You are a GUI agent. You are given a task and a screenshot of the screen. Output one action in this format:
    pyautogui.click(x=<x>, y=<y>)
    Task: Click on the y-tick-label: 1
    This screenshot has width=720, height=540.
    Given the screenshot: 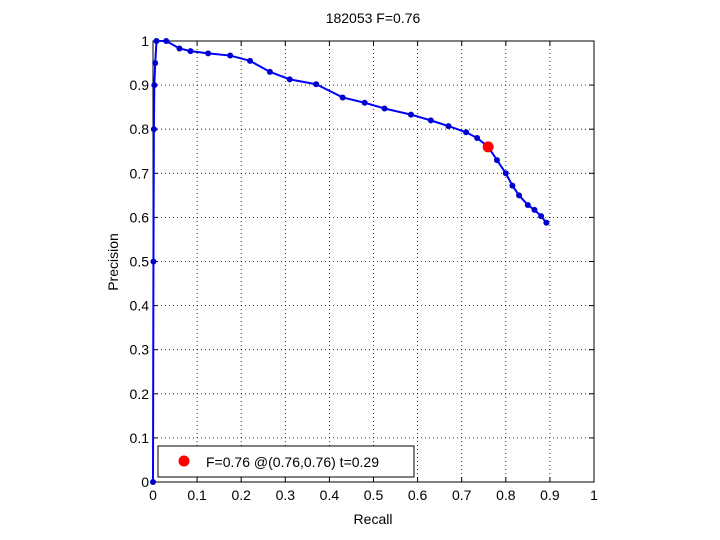 What is the action you would take?
    pyautogui.click(x=145, y=41)
    